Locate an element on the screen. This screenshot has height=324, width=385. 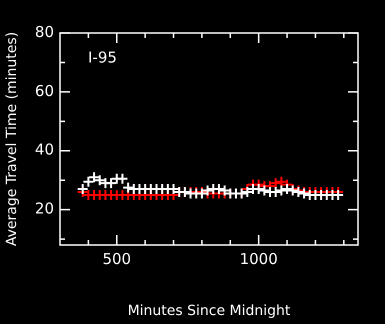
y-axis-title: Average Travel Time (minutes) is located at coordinates (12, 139).